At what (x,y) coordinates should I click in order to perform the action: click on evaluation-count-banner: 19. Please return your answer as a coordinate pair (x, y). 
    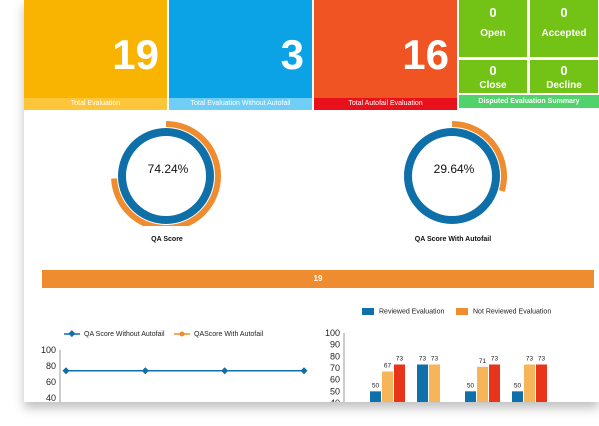
    Looking at the image, I should click on (318, 279).